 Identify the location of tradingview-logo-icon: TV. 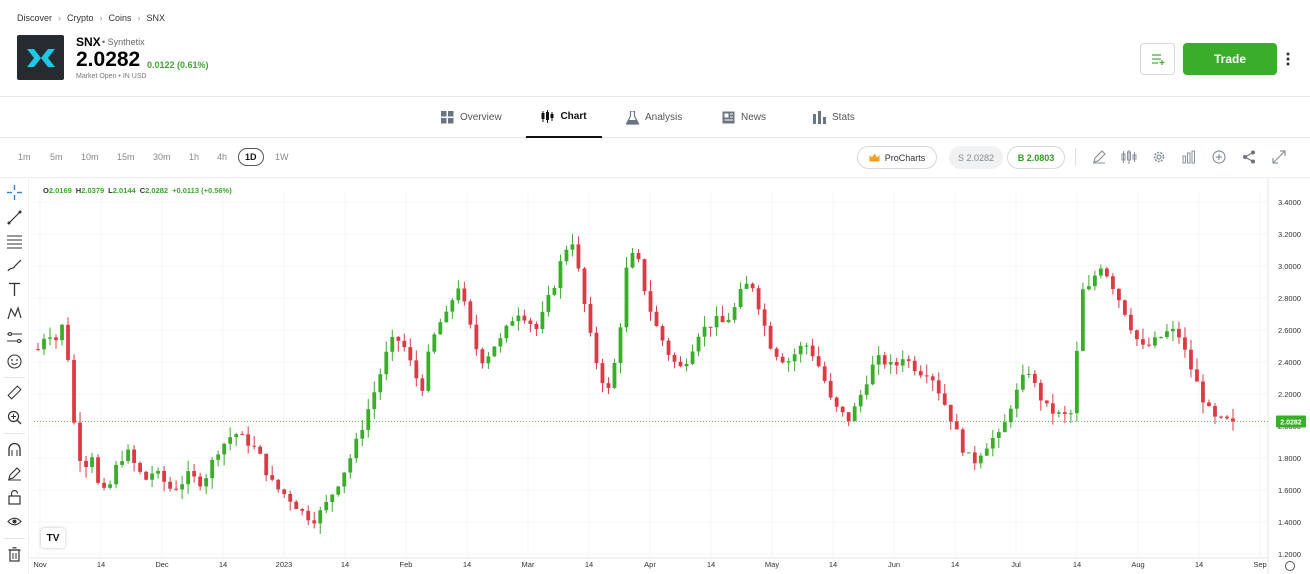
(53, 538).